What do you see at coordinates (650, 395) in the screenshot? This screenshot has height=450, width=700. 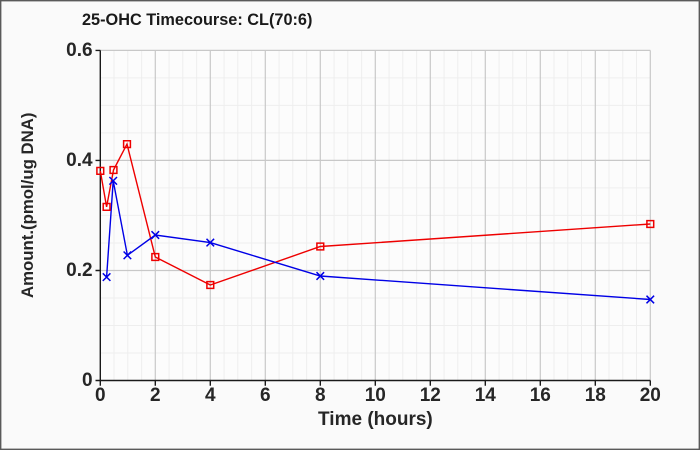 I see `svg-text: 20` at bounding box center [650, 395].